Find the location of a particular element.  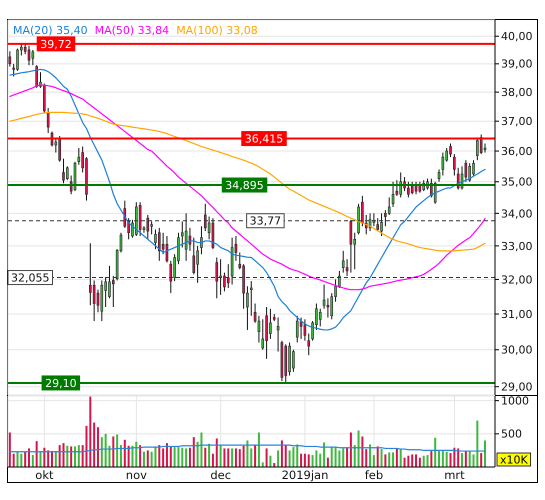

text: MA(50) 33,84 is located at coordinates (132, 30).